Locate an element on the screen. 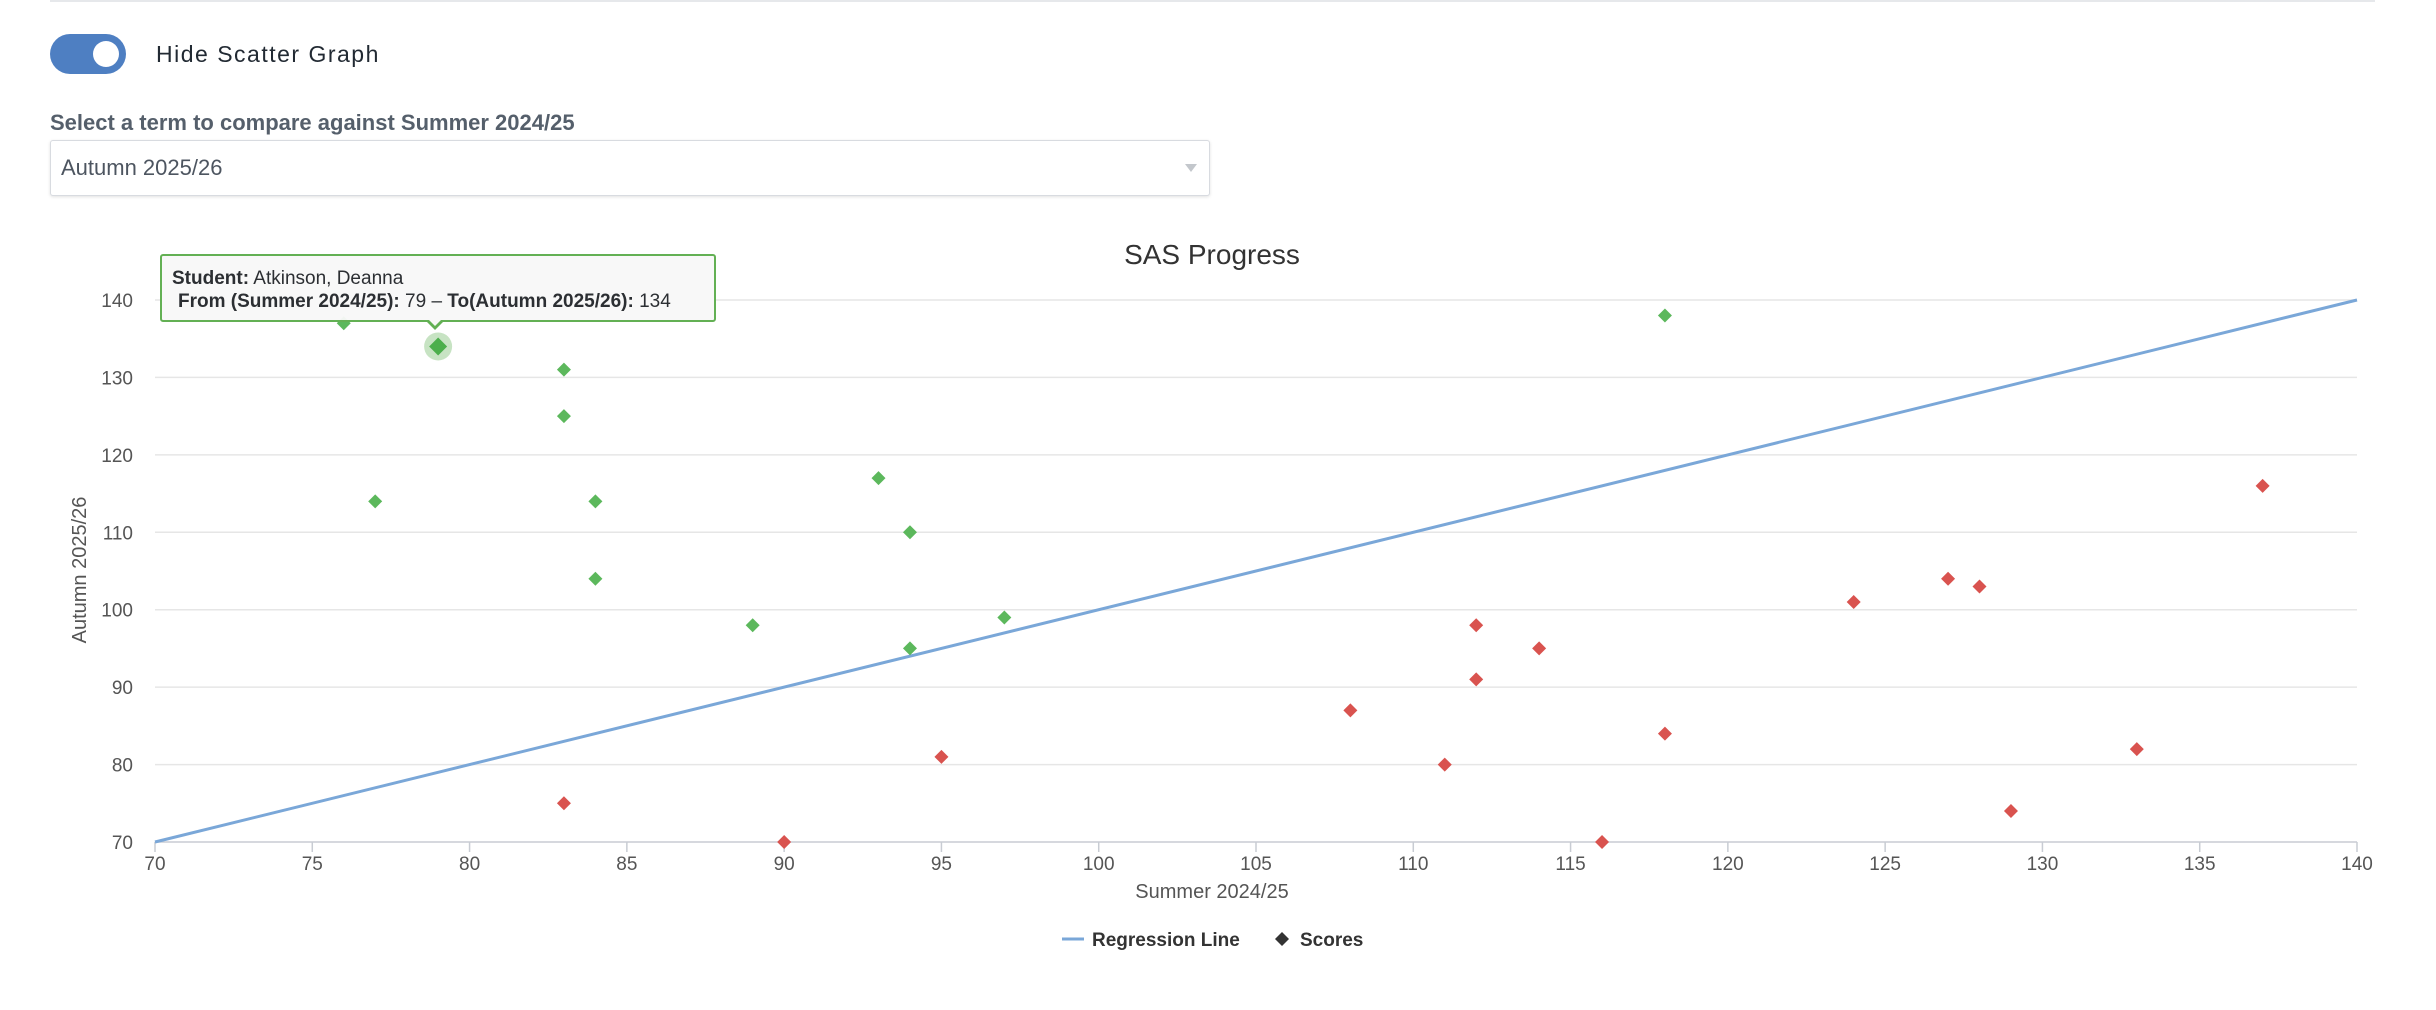  legend-scores-swatch is located at coordinates (1282, 939).